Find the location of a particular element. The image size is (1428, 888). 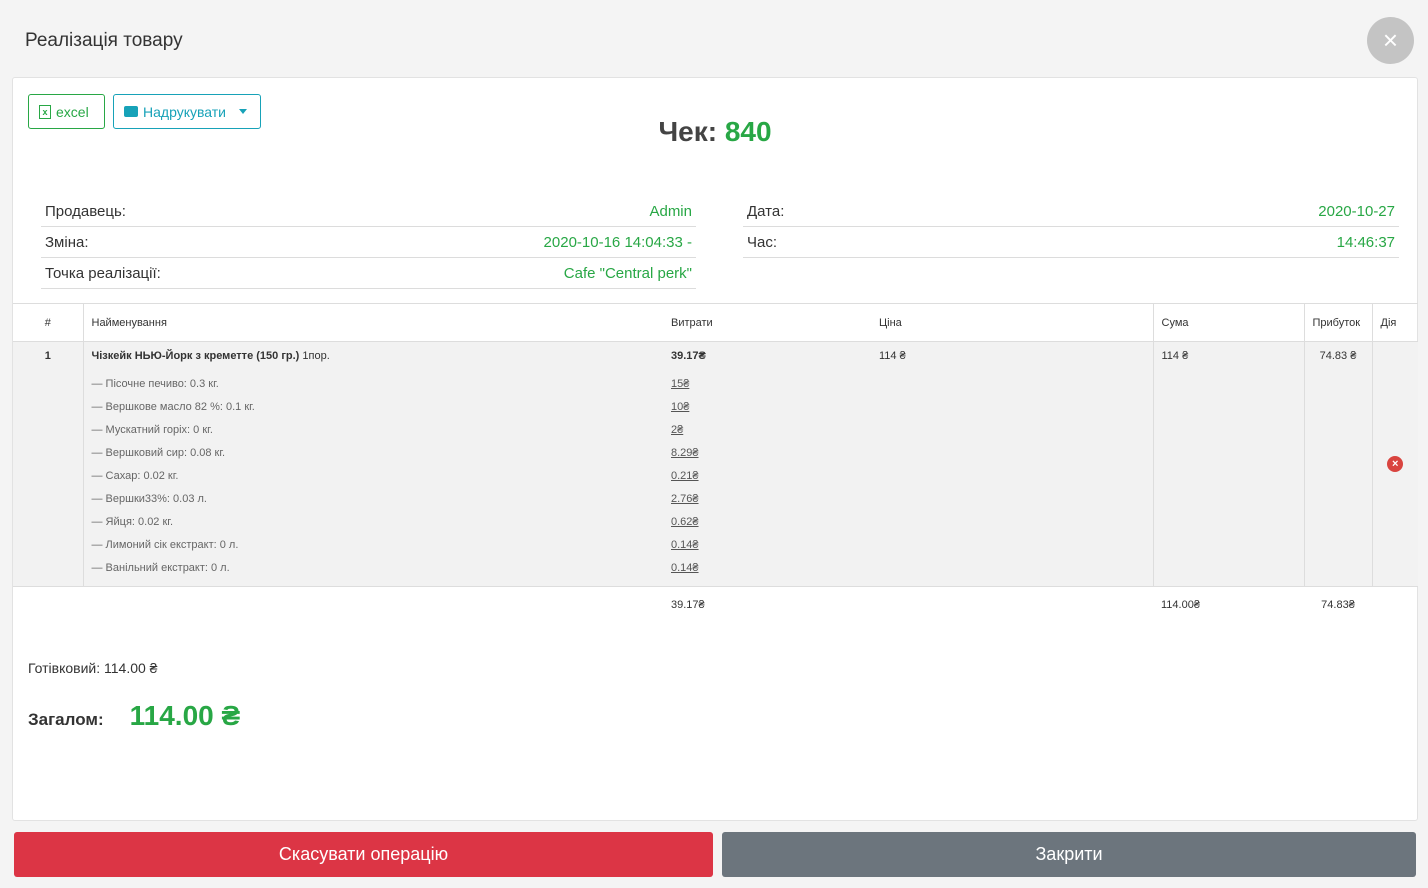

ingredient-name: — Яйця: 0.02 кг. is located at coordinates (132, 522).